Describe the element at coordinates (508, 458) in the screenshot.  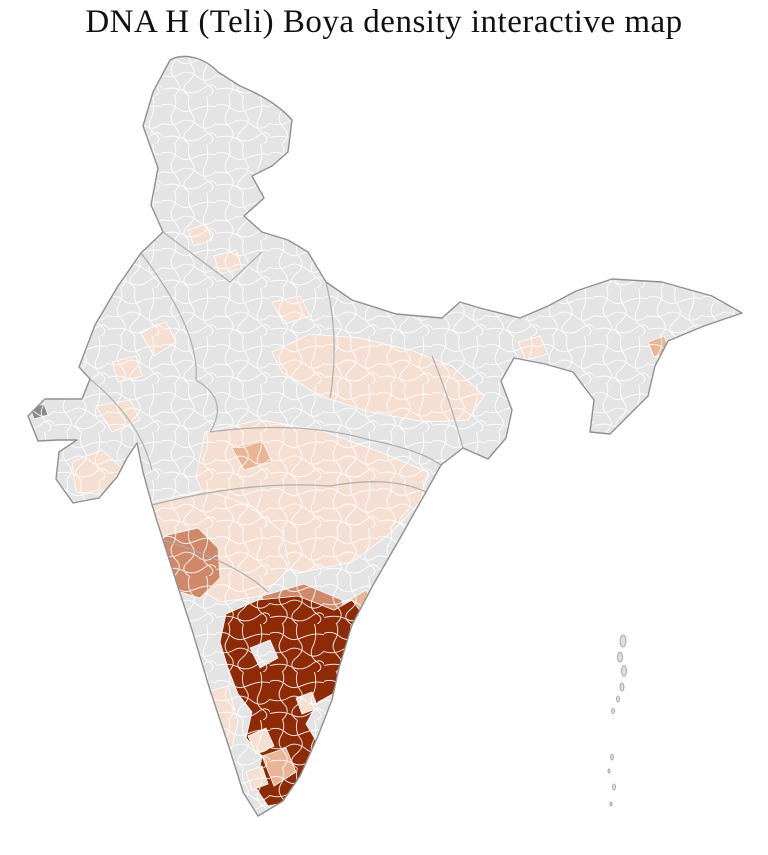
I see `region-kolkata-anomaly` at that location.